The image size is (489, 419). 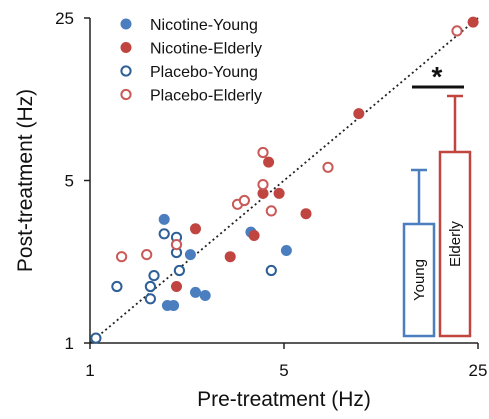 I want to click on legend-marker-placebo-elderly, so click(x=126, y=94).